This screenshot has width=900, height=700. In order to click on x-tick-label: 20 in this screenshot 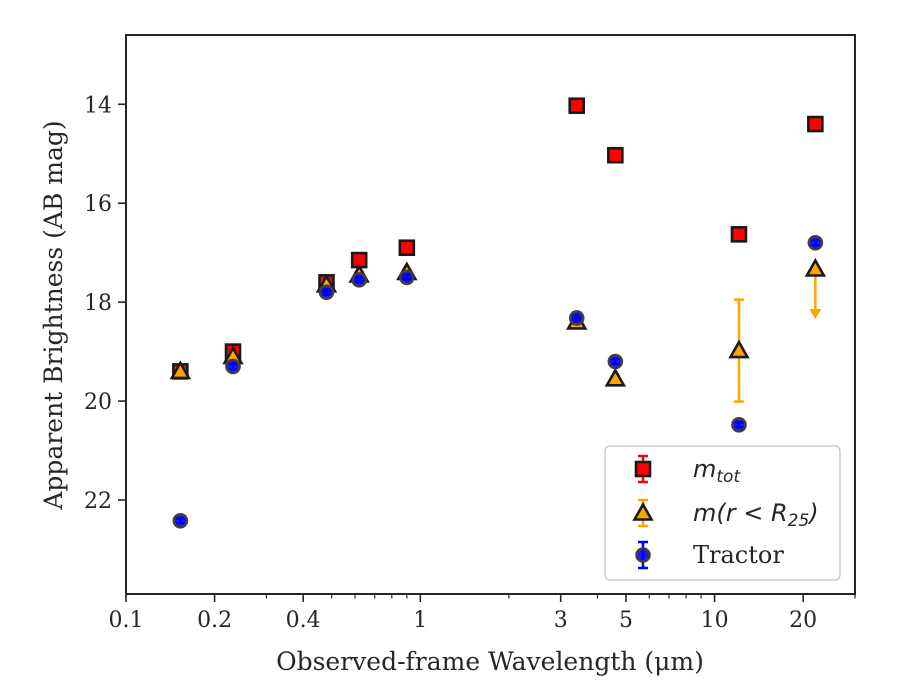, I will do `click(803, 620)`.